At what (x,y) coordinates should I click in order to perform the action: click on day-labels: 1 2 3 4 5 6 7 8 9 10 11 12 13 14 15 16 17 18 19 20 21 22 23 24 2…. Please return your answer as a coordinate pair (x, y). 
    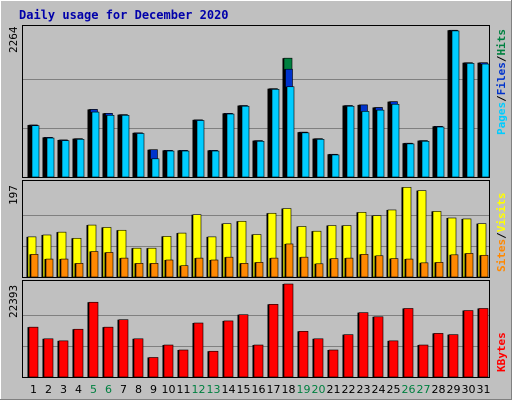
    Looking at the image, I should click on (260, 389).